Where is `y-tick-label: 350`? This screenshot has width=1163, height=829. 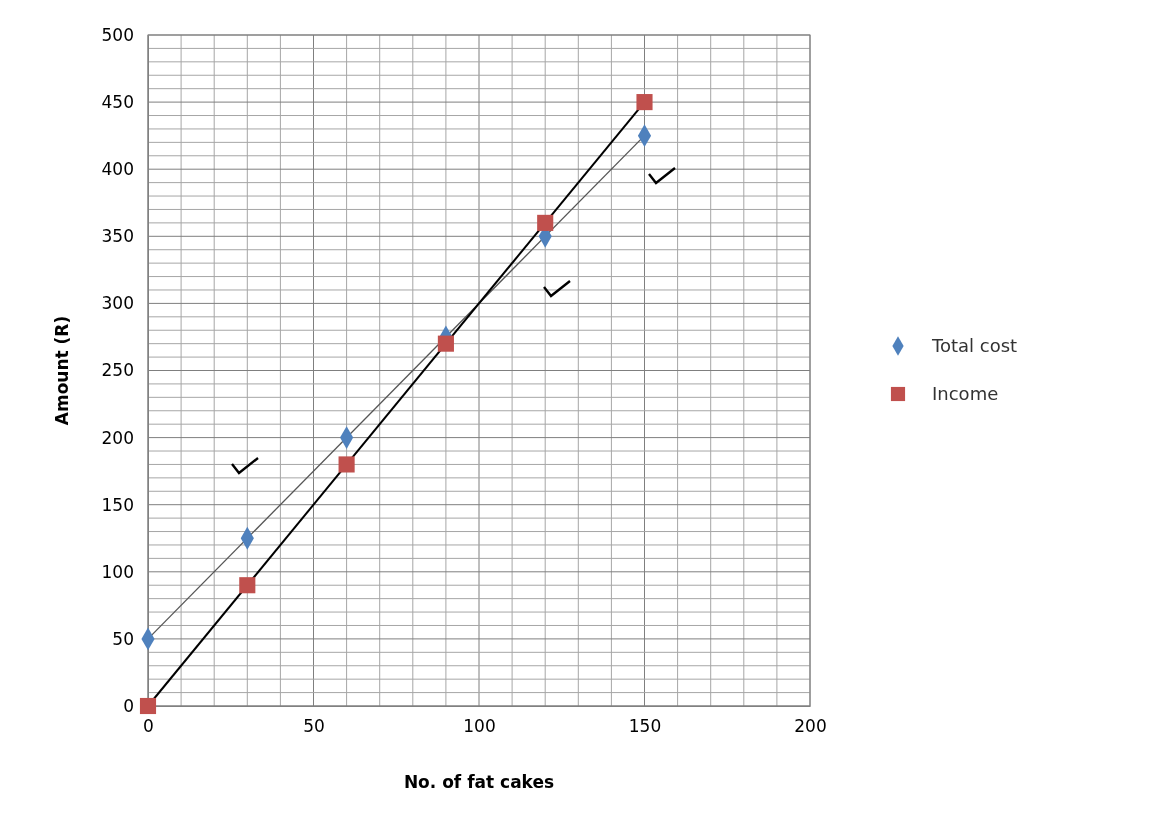
y-tick-label: 350 is located at coordinates (117, 236).